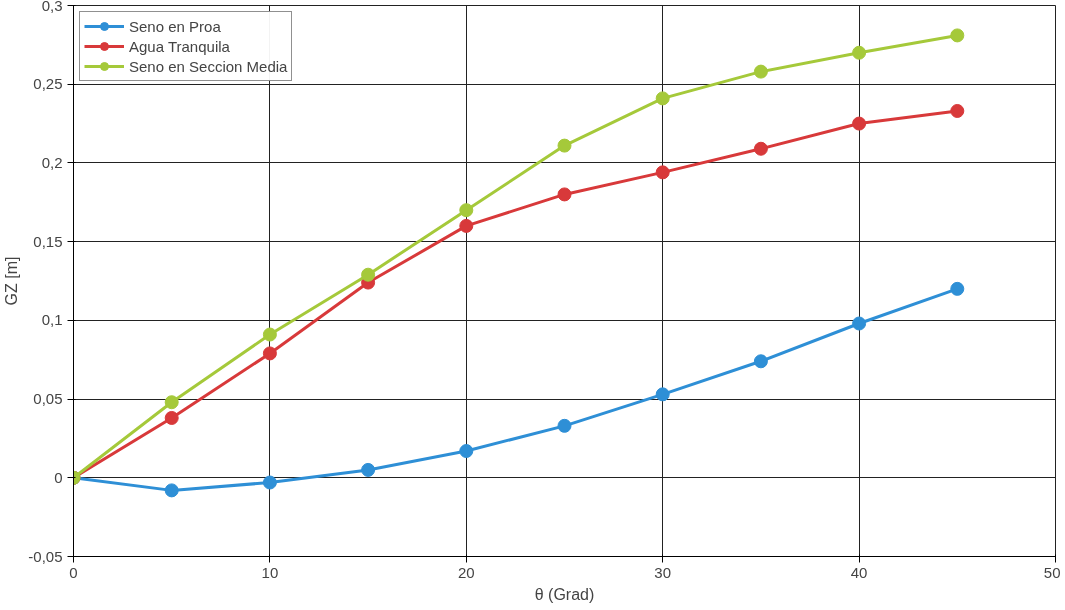  Describe the element at coordinates (45, 556) in the screenshot. I see `y-tick-label: -0,05` at that location.